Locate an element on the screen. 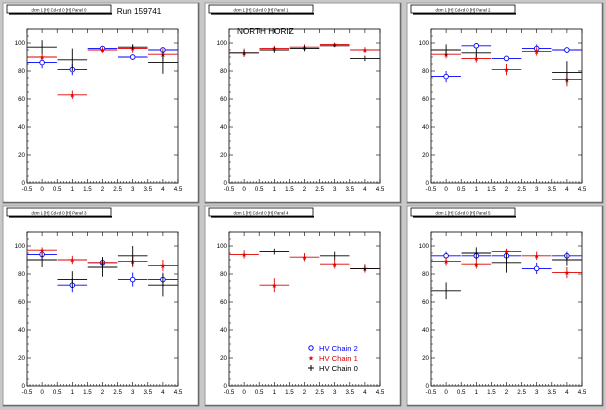  series-hv-chain-1: ★ ★ ★ ★ ★ is located at coordinates (506, 263).